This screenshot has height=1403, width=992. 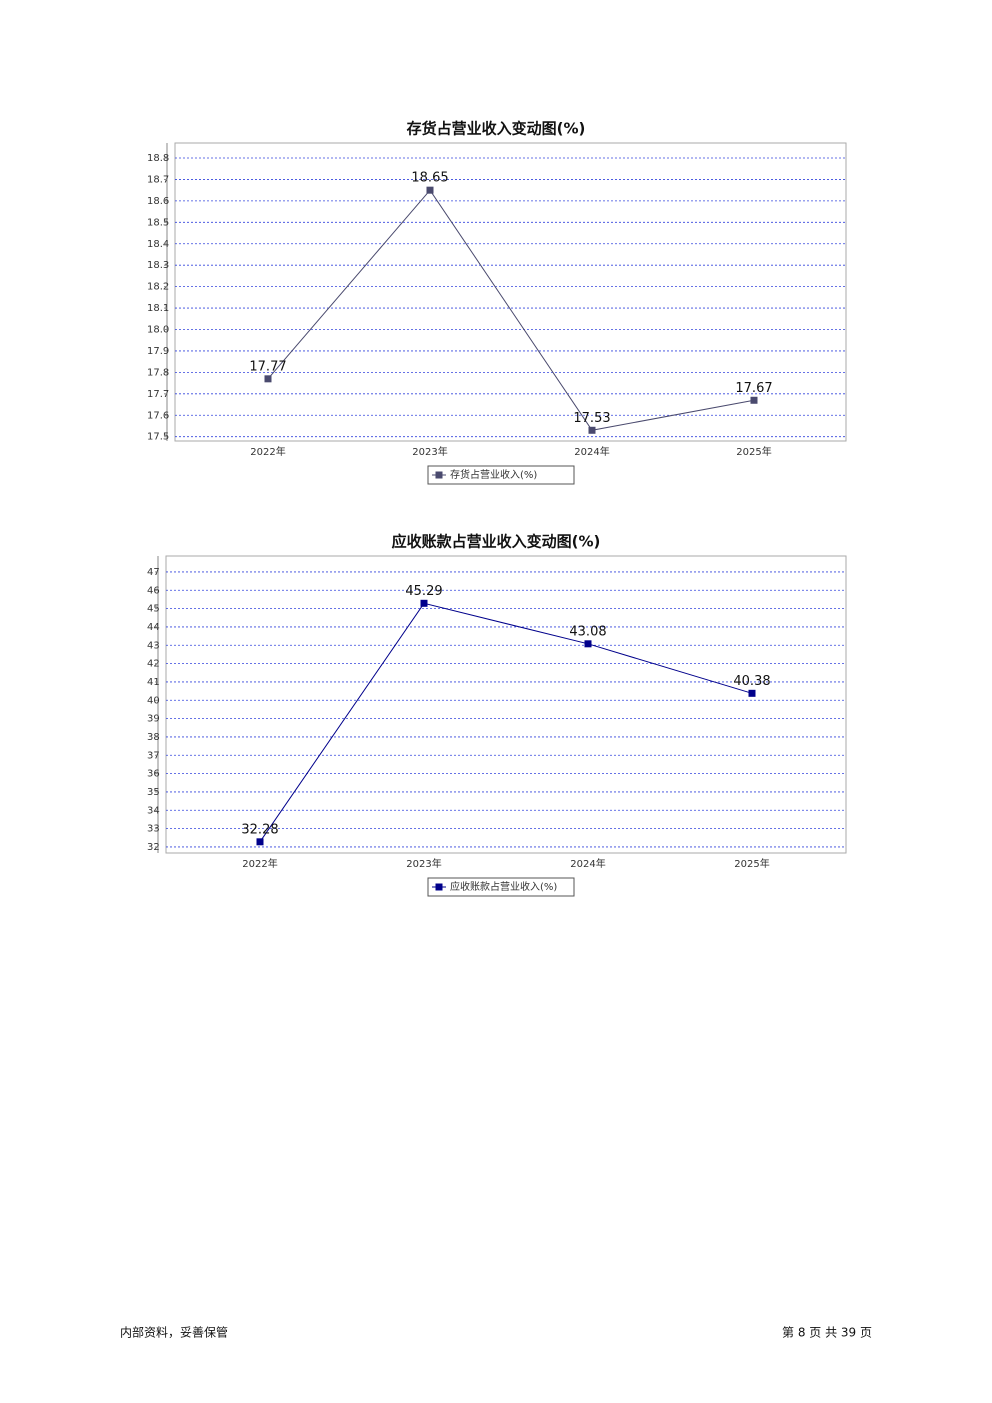 I want to click on value-label: 17.77, so click(x=267, y=366).